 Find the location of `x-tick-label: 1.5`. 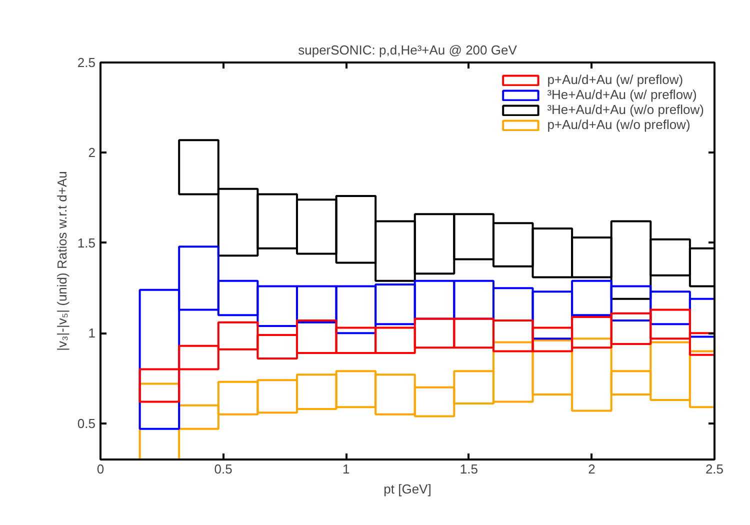

x-tick-label: 1.5 is located at coordinates (469, 469).